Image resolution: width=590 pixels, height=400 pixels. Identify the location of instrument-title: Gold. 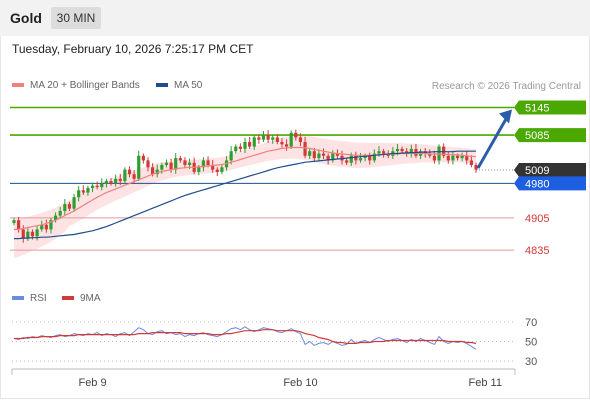
(26, 18).